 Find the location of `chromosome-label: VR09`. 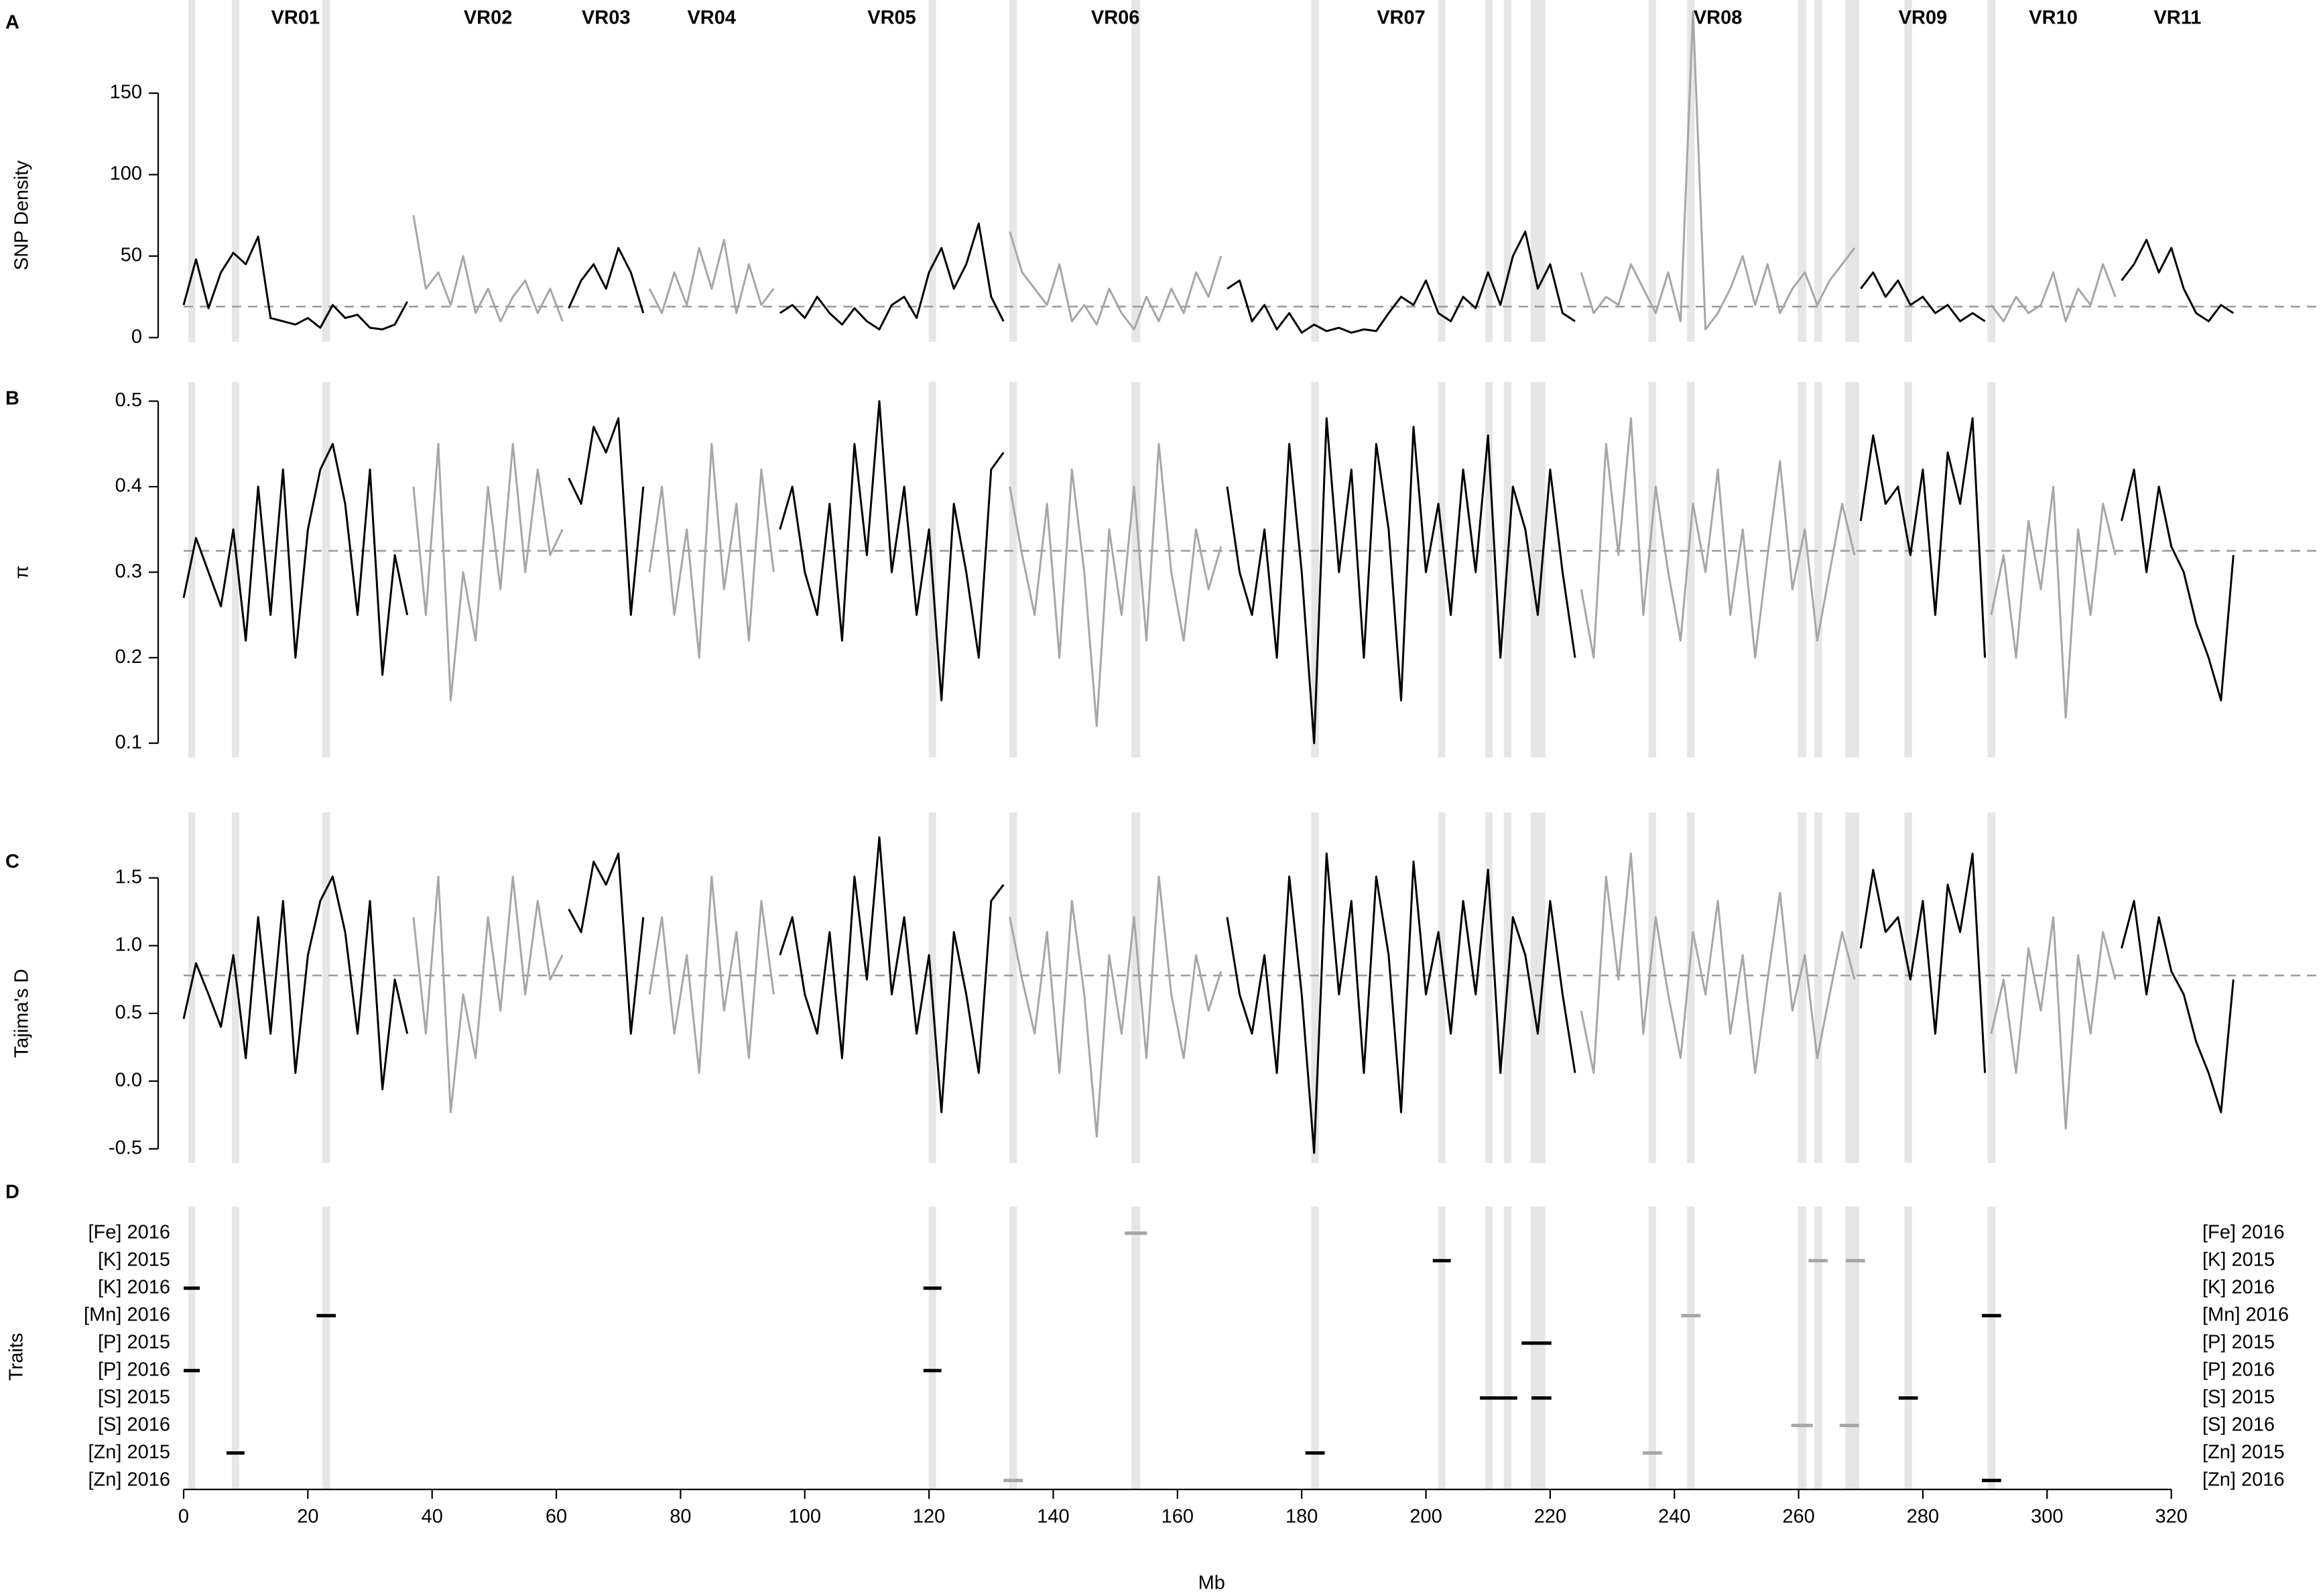

chromosome-label: VR09 is located at coordinates (1924, 18).